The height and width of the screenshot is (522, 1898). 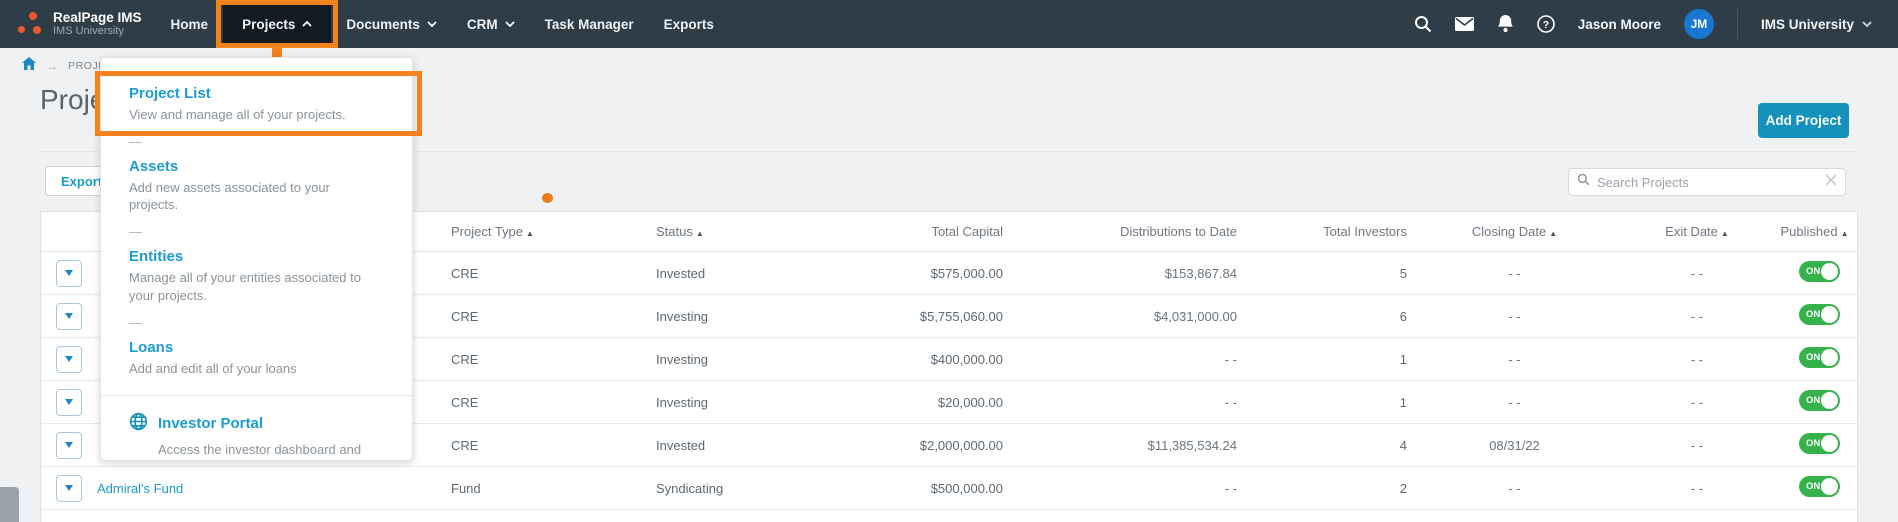 What do you see at coordinates (1403, 316) in the screenshot?
I see `cell-total-investors: 6` at bounding box center [1403, 316].